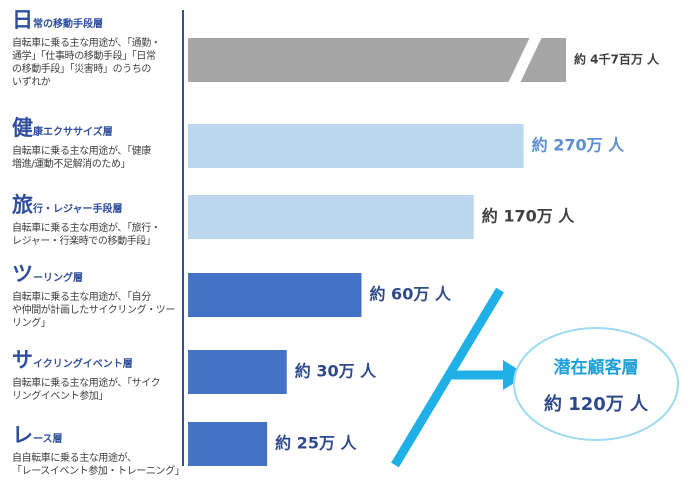 This screenshot has width=690, height=486. What do you see at coordinates (62, 128) in the screenshot?
I see `category-name: 健康エクササイズ層` at bounding box center [62, 128].